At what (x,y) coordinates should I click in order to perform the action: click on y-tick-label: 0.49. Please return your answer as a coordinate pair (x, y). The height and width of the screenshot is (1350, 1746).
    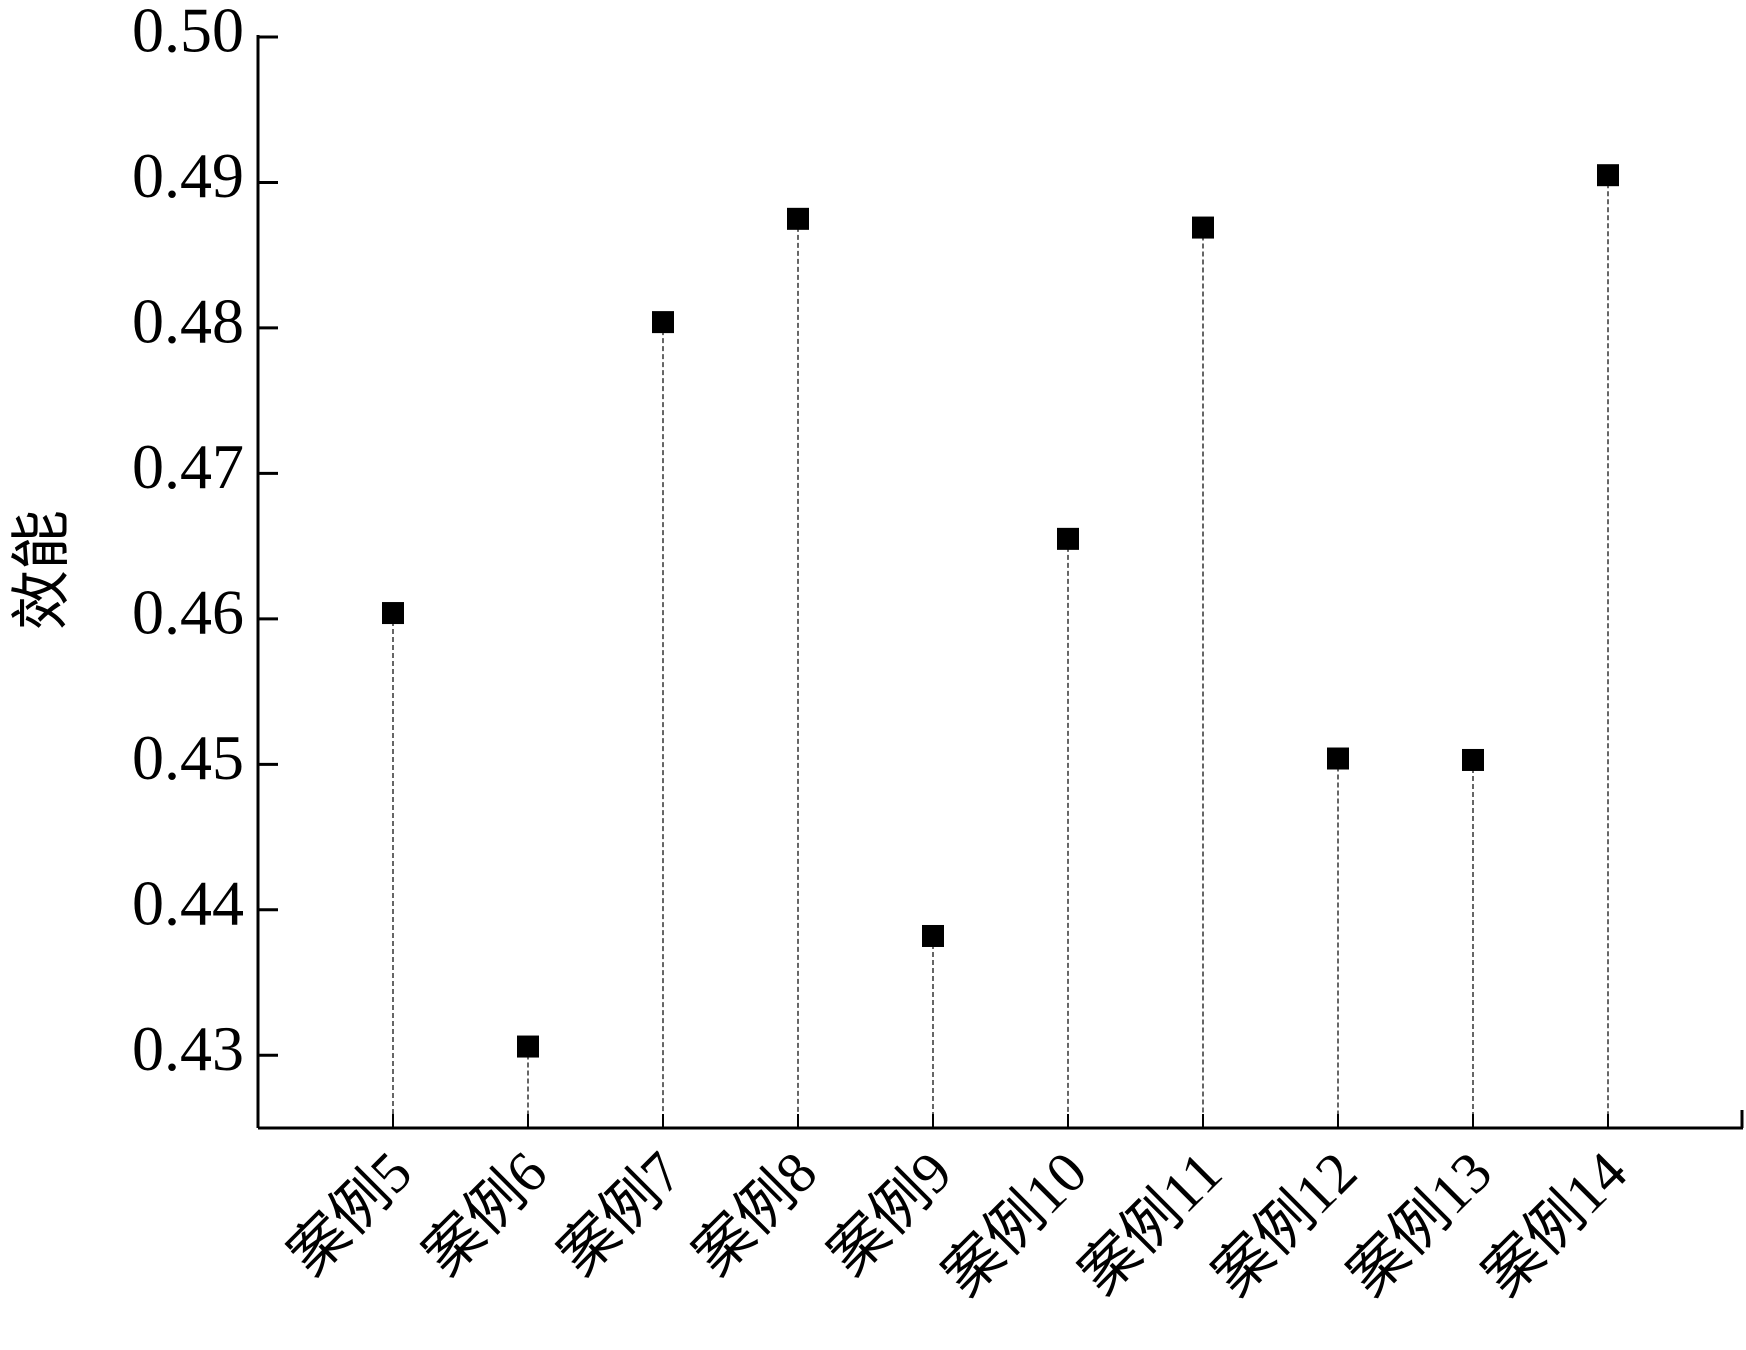
    Looking at the image, I should click on (188, 175).